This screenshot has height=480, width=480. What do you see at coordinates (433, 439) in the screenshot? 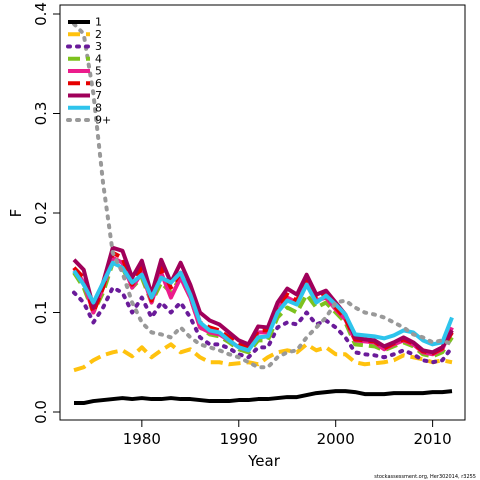
I see `x-tick-label: 2010` at bounding box center [433, 439].